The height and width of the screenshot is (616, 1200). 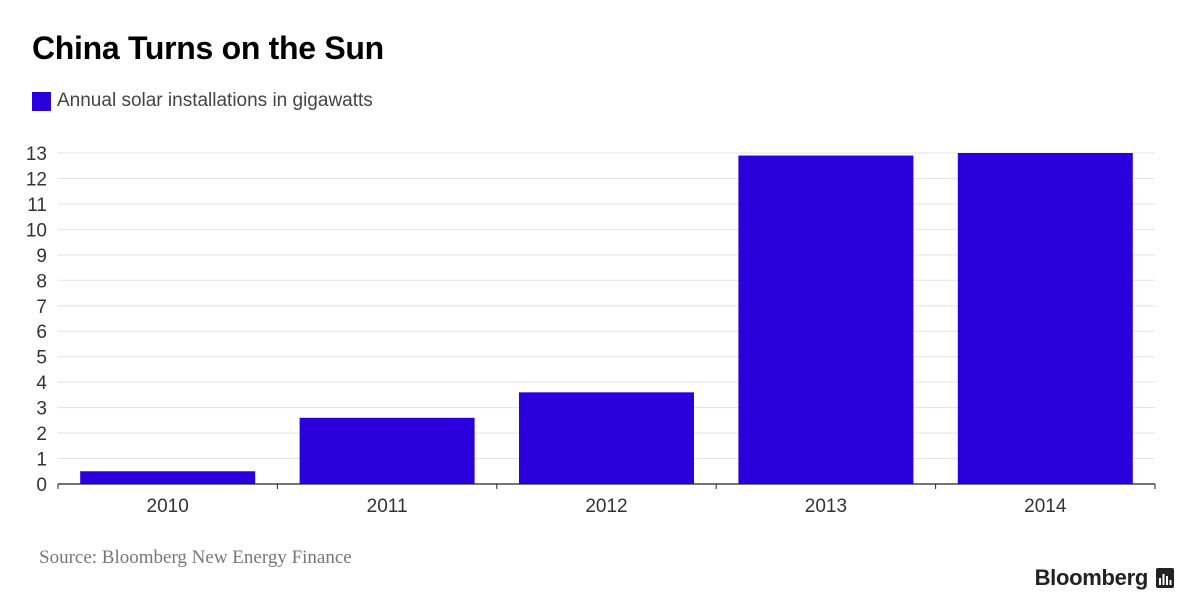 I want to click on y-tick-label: 7, so click(x=41, y=307).